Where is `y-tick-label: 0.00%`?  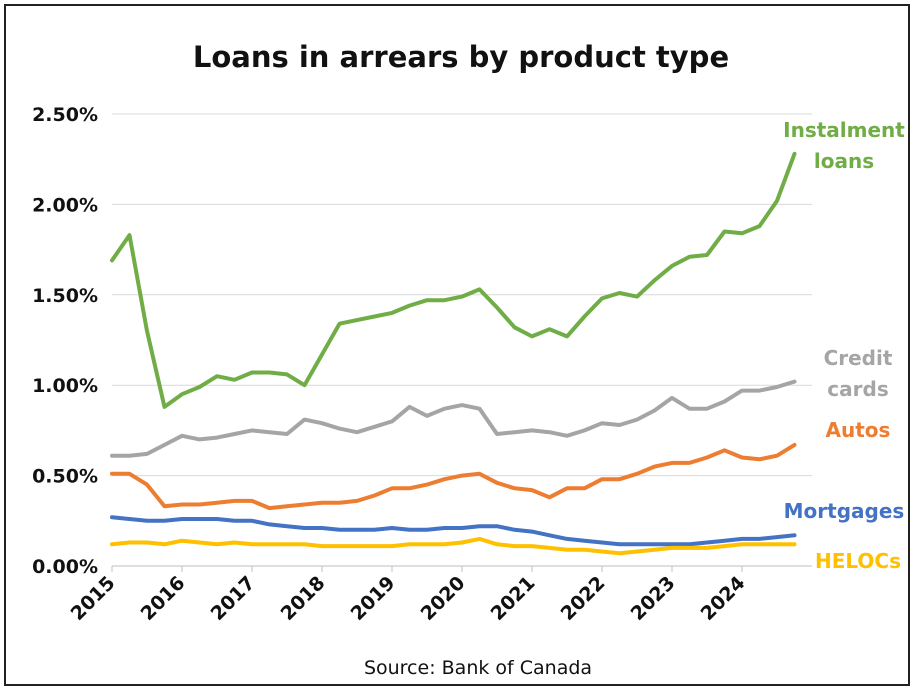
y-tick-label: 0.00% is located at coordinates (65, 567).